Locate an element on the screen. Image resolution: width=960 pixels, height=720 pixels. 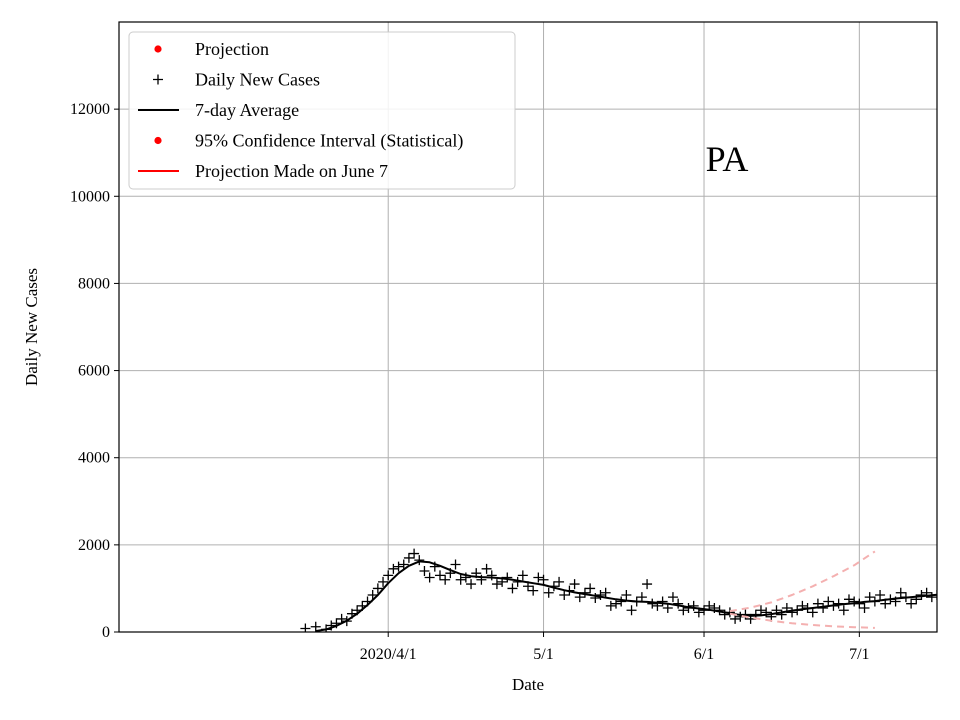
region-label: PA is located at coordinates (727, 159).